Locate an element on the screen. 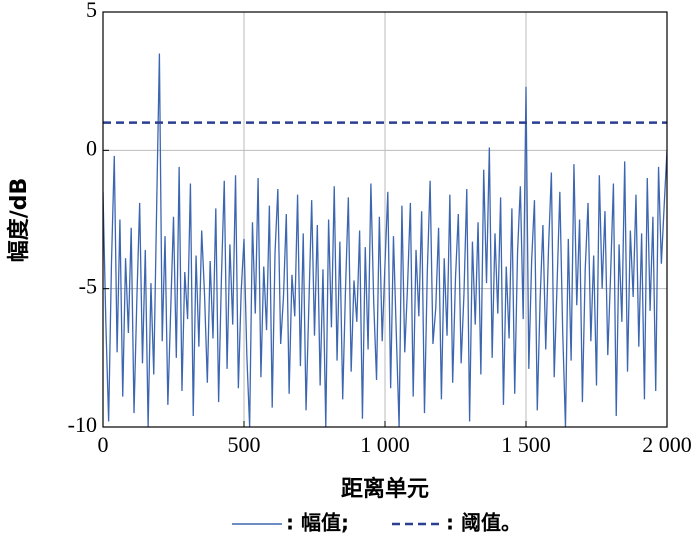 Image resolution: width=700 pixels, height=542 pixels. y-tick-label: -5 is located at coordinates (88, 286).